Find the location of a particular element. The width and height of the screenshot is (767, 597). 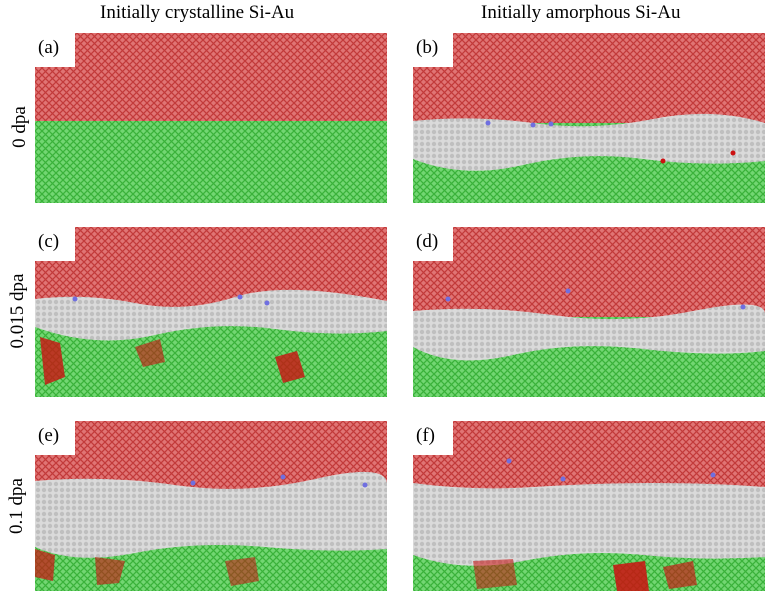

panel-label-b: (b) is located at coordinates (433, 50).